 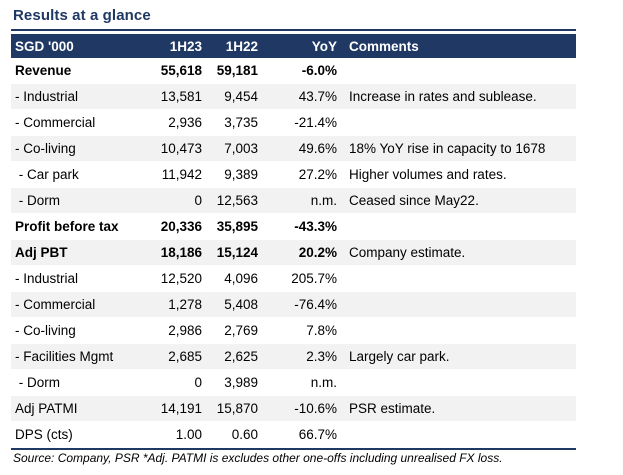 I want to click on row-comment: Increase in rates and sublease., so click(x=458, y=96).